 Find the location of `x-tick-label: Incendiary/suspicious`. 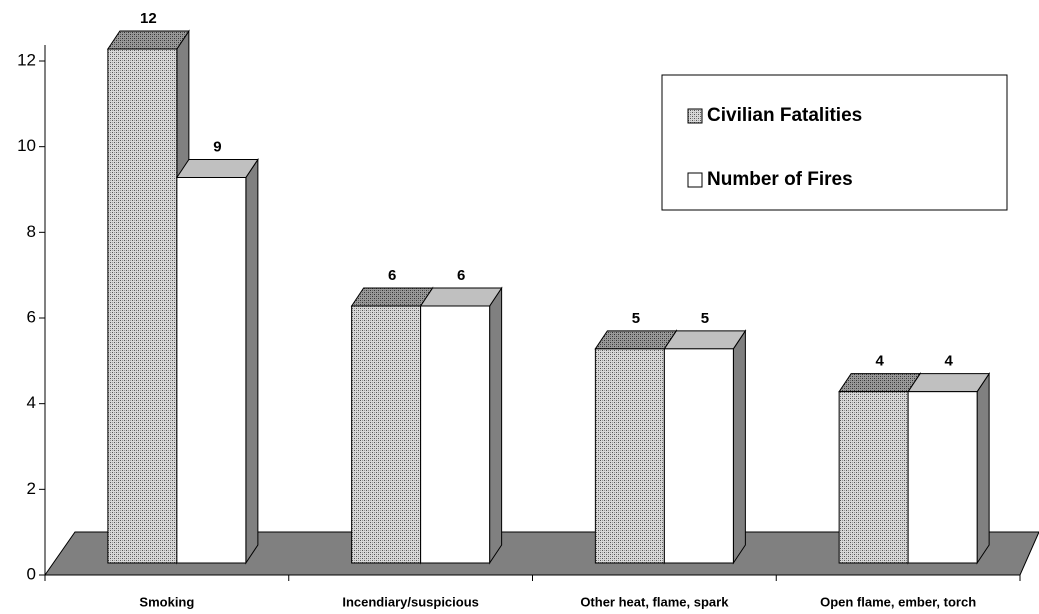

x-tick-label: Incendiary/suspicious is located at coordinates (410, 601).